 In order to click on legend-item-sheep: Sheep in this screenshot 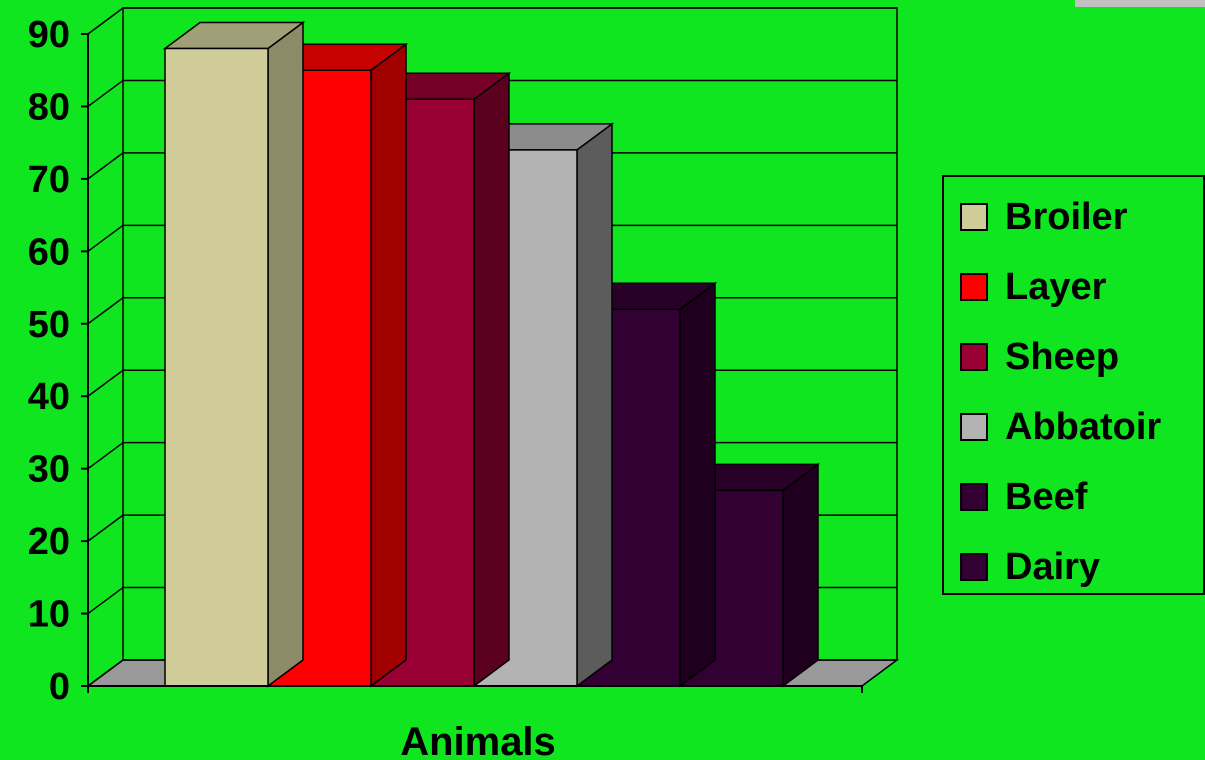, I will do `click(1040, 356)`.